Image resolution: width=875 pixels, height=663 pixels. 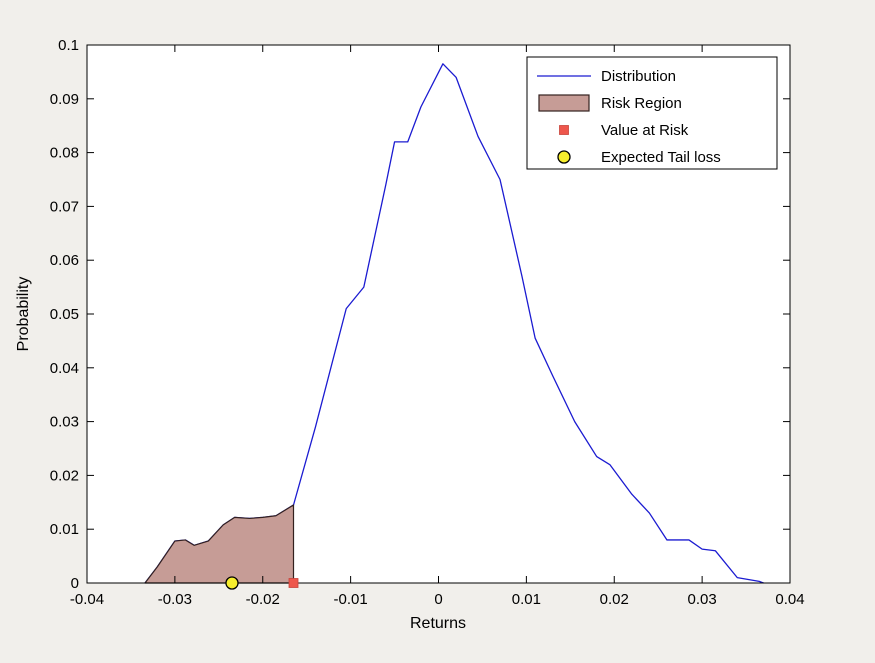 What do you see at coordinates (64, 153) in the screenshot?
I see `y-tick-label: 0.08` at bounding box center [64, 153].